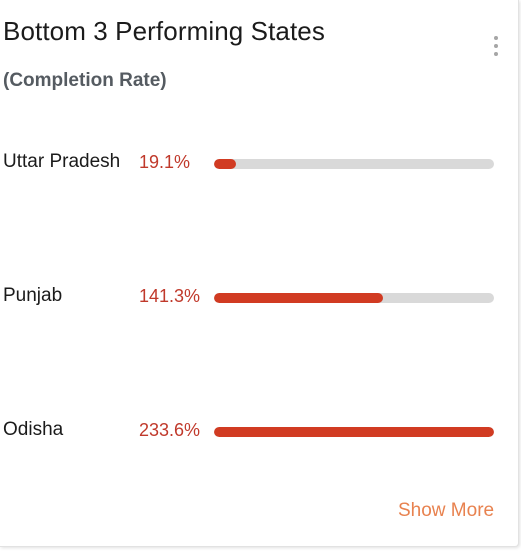 This screenshot has height=551, width=521. Describe the element at coordinates (170, 296) in the screenshot. I see `state-value: 141.3%` at that location.